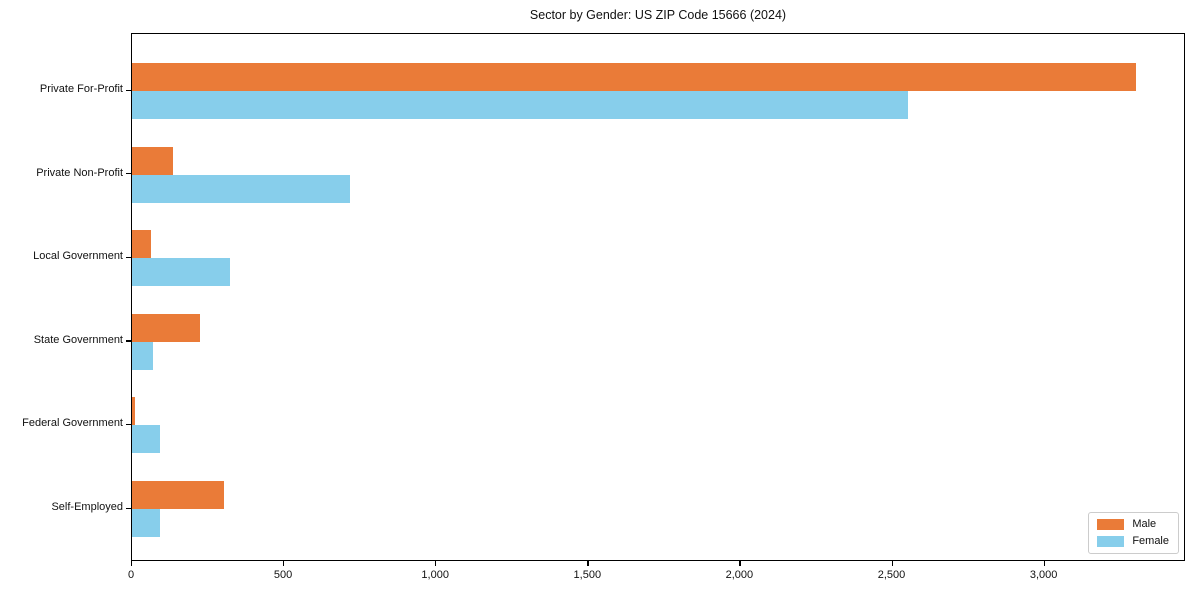 The width and height of the screenshot is (1200, 600). Describe the element at coordinates (435, 575) in the screenshot. I see `x-tick-label: 1,000` at that location.